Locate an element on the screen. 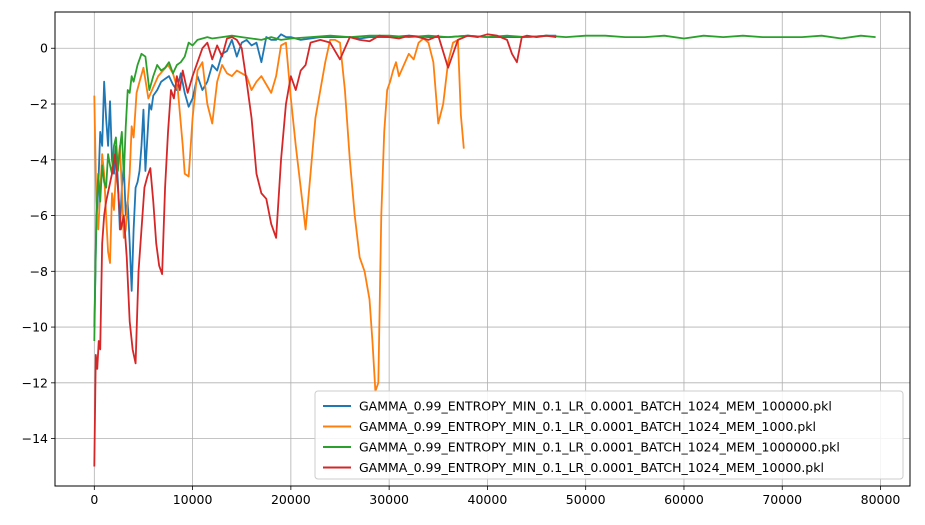 The width and height of the screenshot is (925, 525). legend-box is located at coordinates (609, 435).